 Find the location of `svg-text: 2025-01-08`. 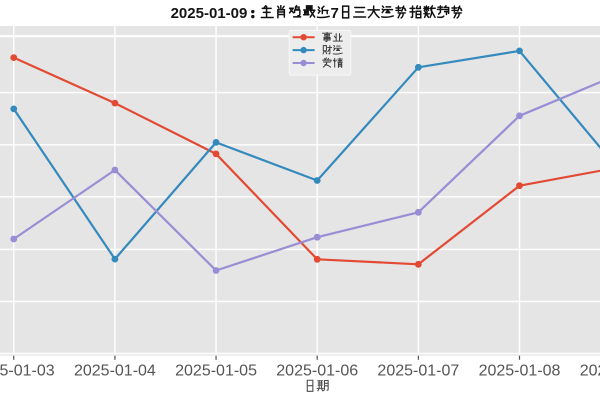

svg-text: 2025-01-08 is located at coordinates (520, 370).